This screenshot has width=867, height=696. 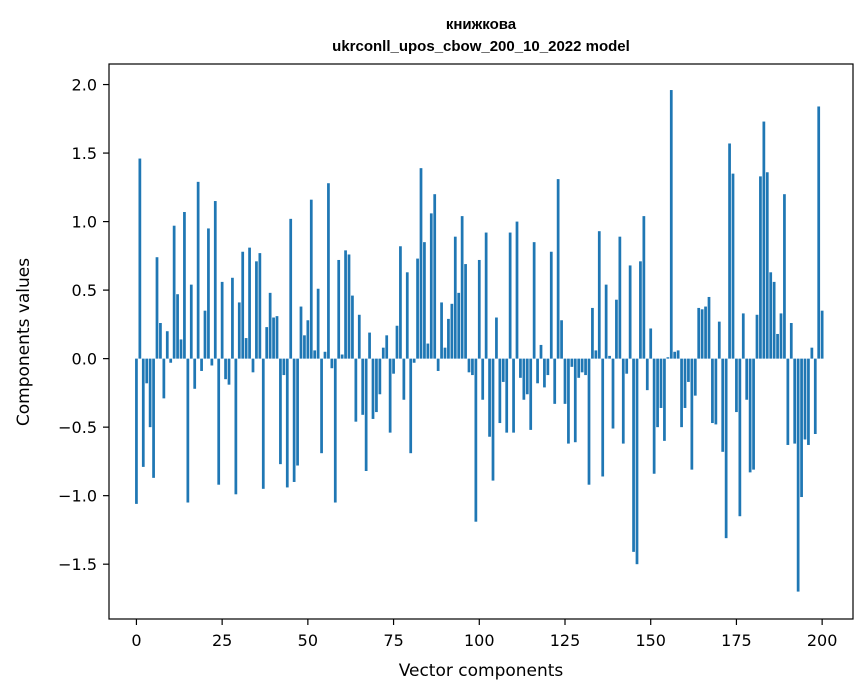 I want to click on y-axis-ticks: −1.5 −1.0 −0.5 0.0 0.5 1.0 1.5 2.0, so click(x=83, y=325).